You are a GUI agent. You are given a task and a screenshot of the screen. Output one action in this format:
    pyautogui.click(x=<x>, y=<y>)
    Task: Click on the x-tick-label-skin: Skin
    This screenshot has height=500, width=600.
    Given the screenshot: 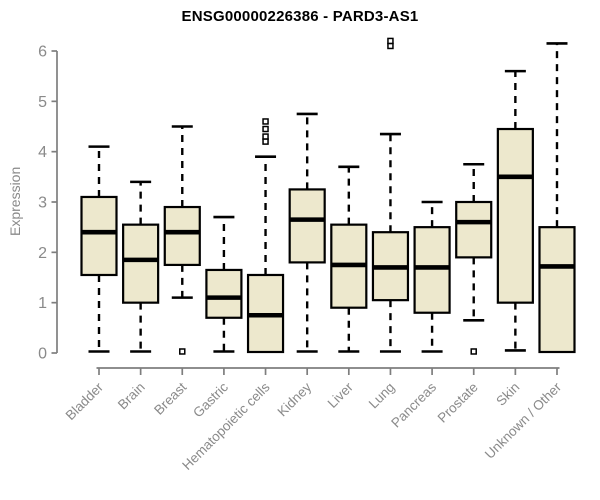 What is the action you would take?
    pyautogui.click(x=507, y=394)
    